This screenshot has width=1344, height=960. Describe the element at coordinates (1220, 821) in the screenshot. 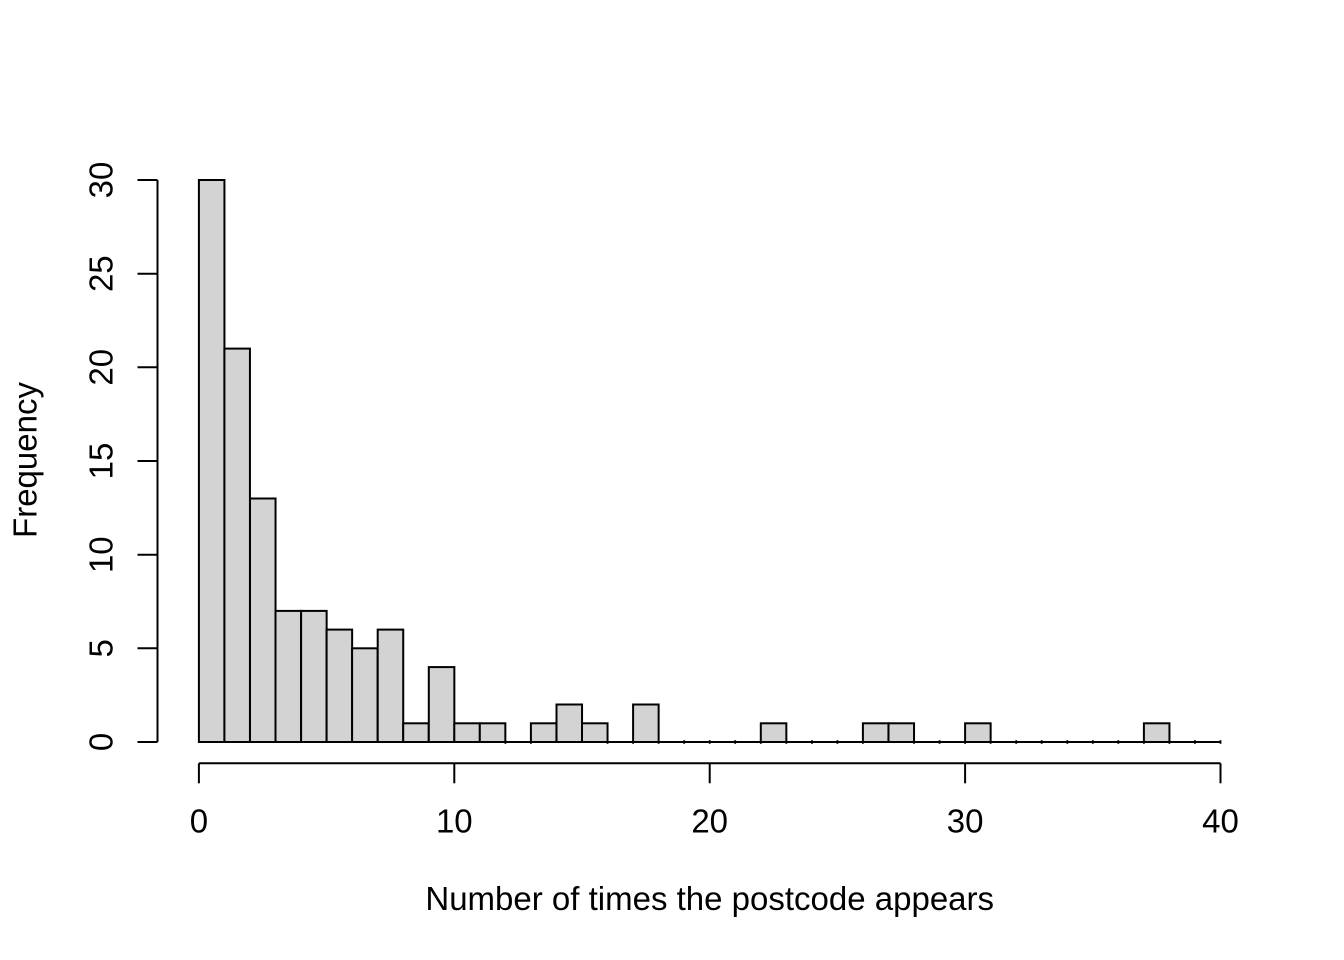

I see `svg-text: 40` at that location.